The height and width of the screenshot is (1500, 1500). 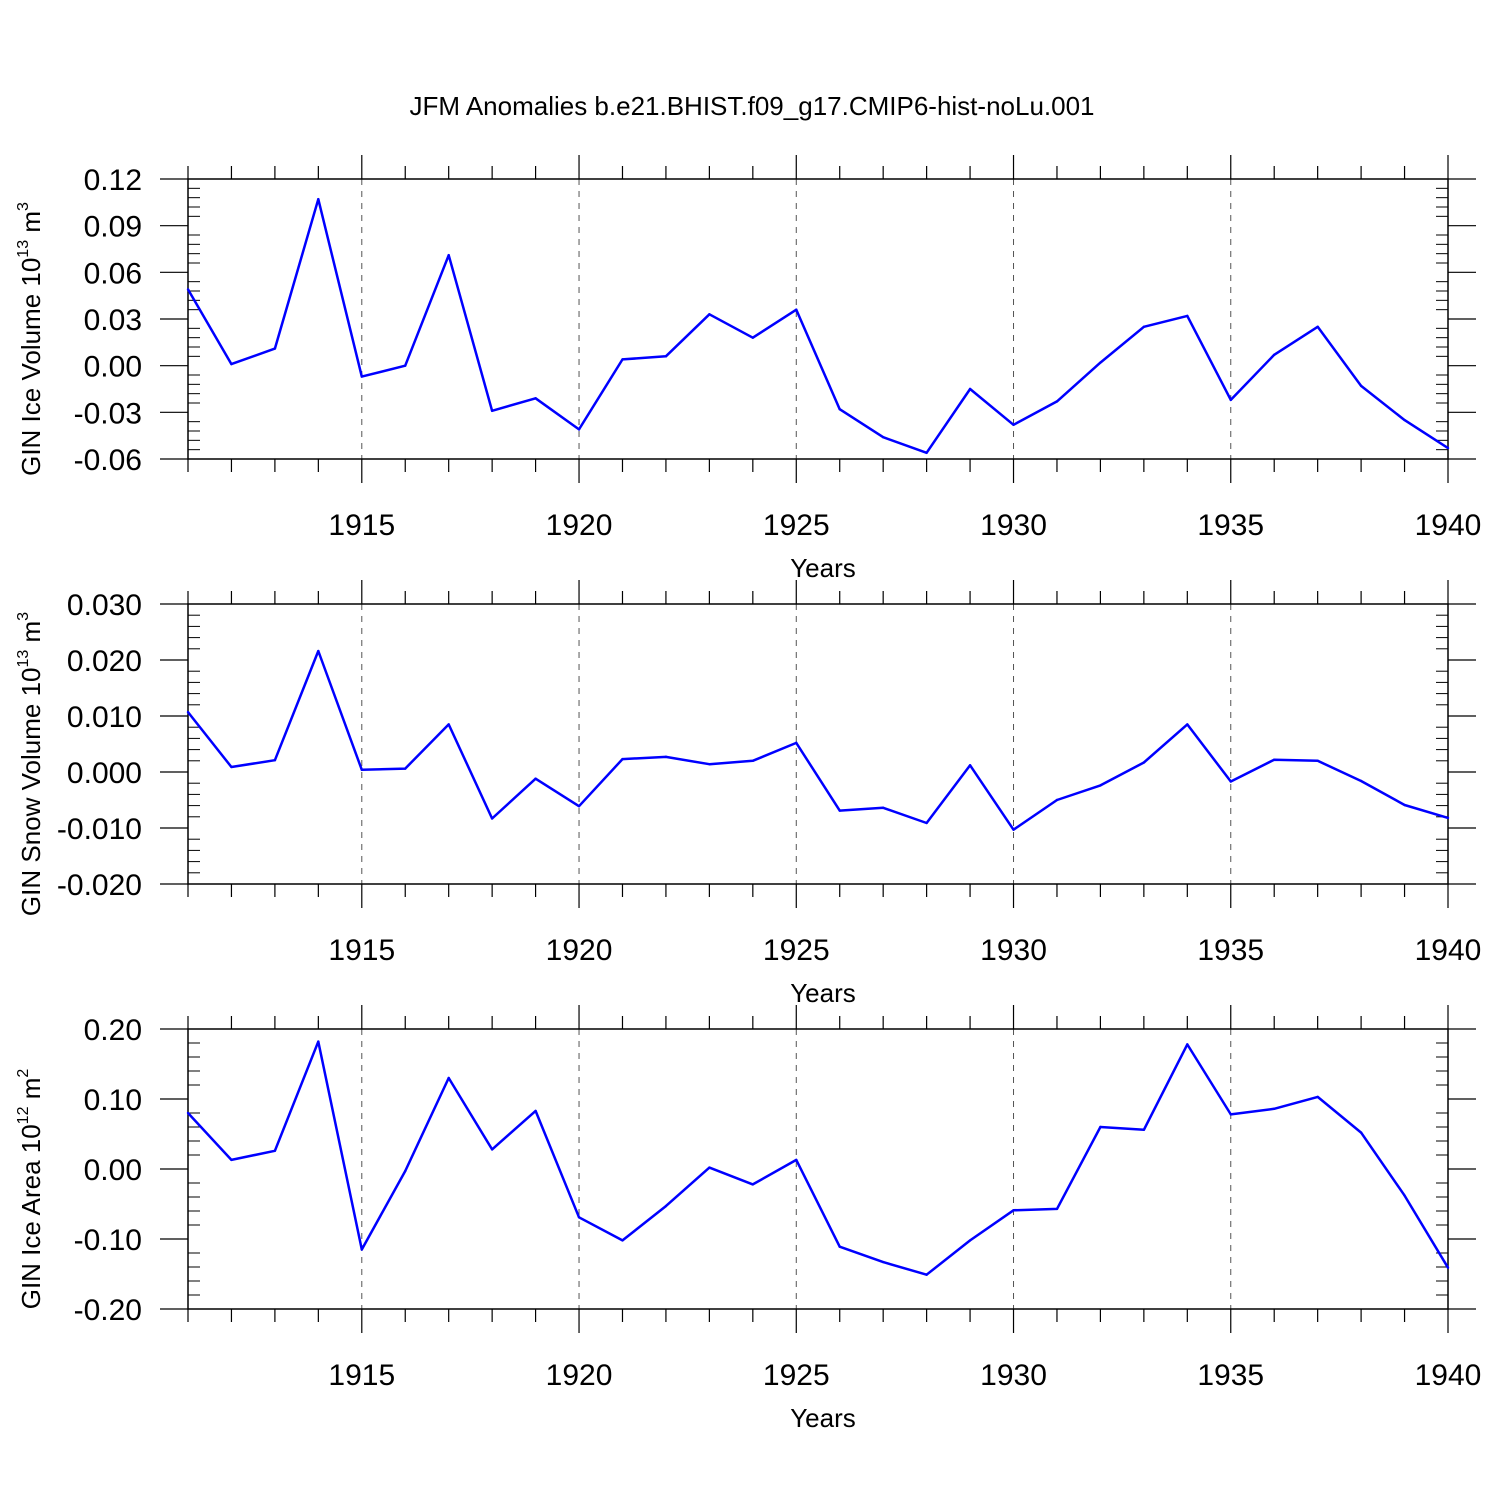 What do you see at coordinates (104, 661) in the screenshot?
I see `y-tick-label: 0.020` at bounding box center [104, 661].